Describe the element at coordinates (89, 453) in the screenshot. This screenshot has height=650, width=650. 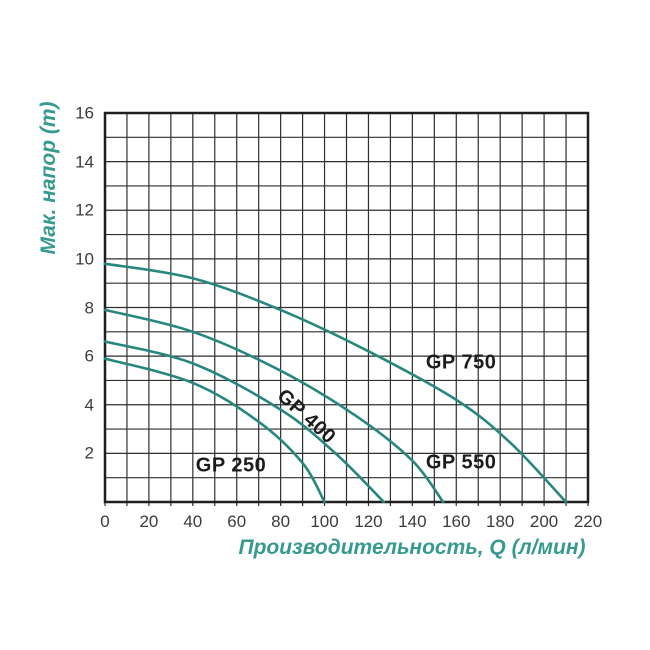
I see `y-tick-label: 2` at that location.